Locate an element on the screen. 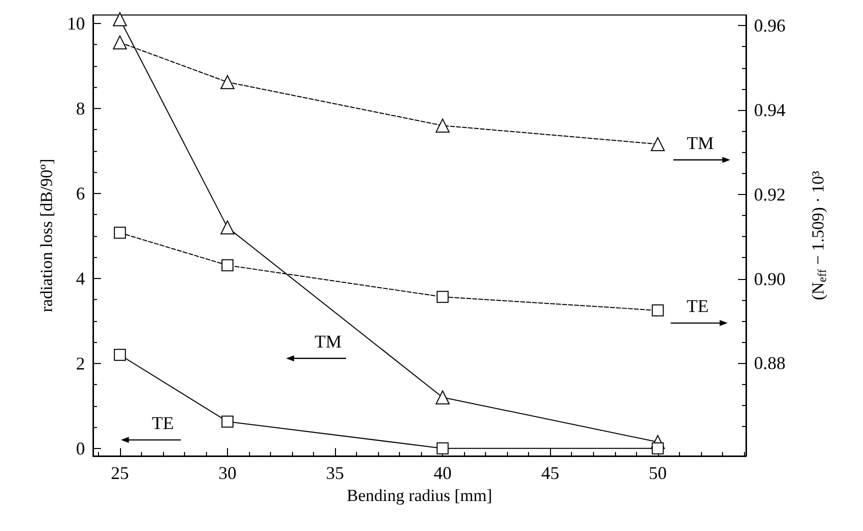 The width and height of the screenshot is (863, 531). y-tick-label: 0 is located at coordinates (80, 448).